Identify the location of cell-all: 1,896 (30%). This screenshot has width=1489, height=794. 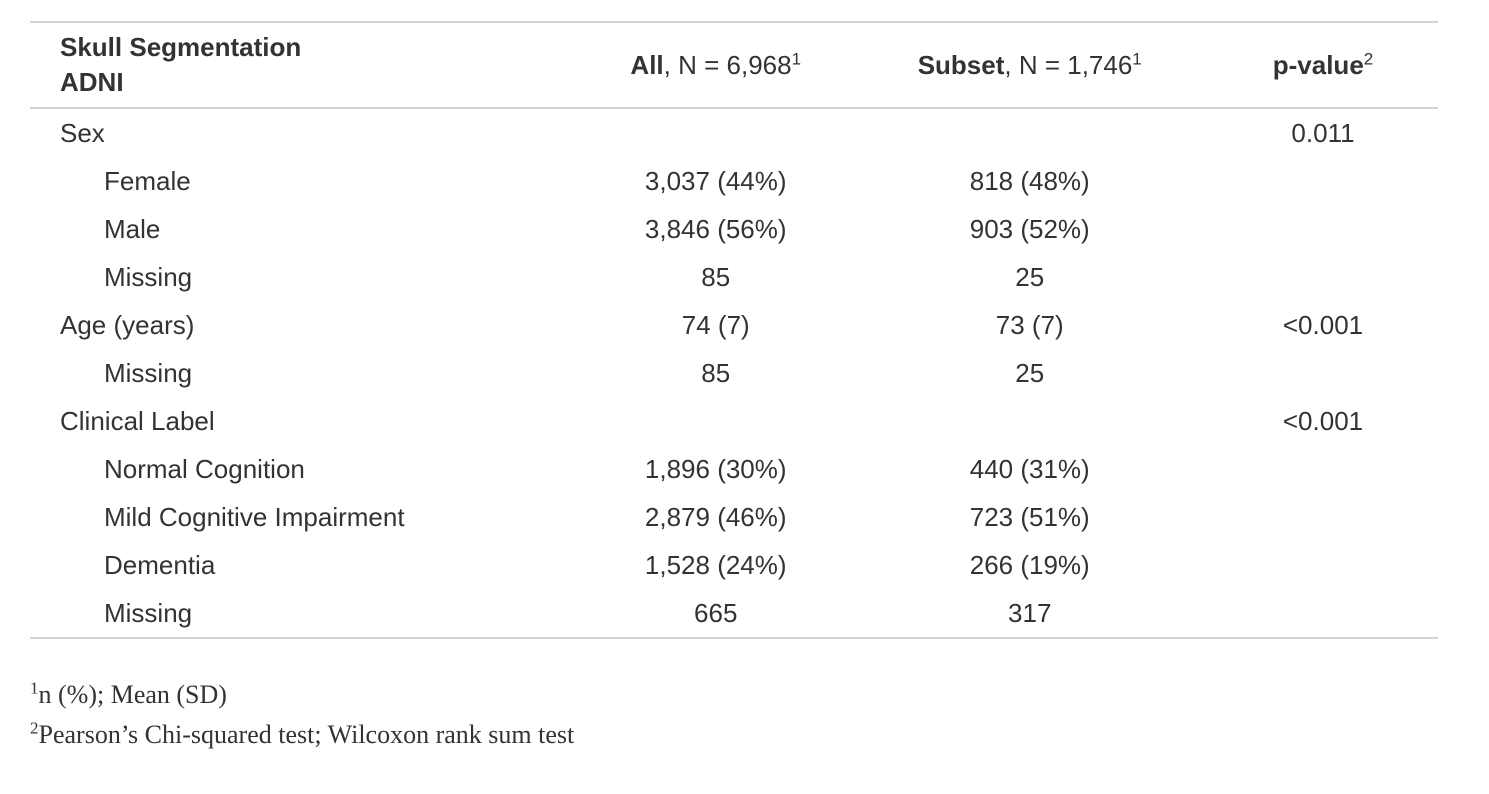
(715, 468).